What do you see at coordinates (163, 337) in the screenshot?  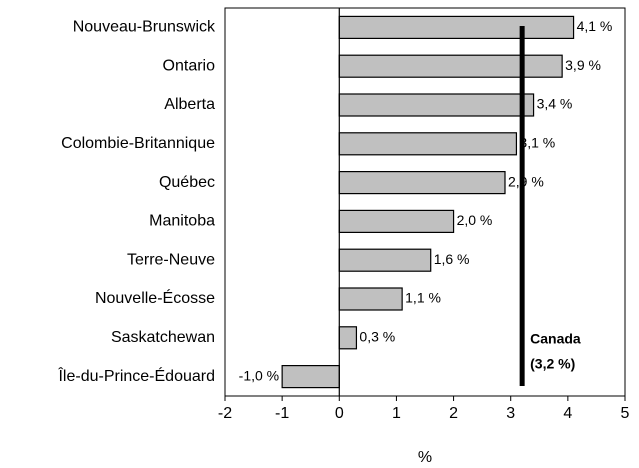 I see `y-tick-label: Saskatchewan` at bounding box center [163, 337].